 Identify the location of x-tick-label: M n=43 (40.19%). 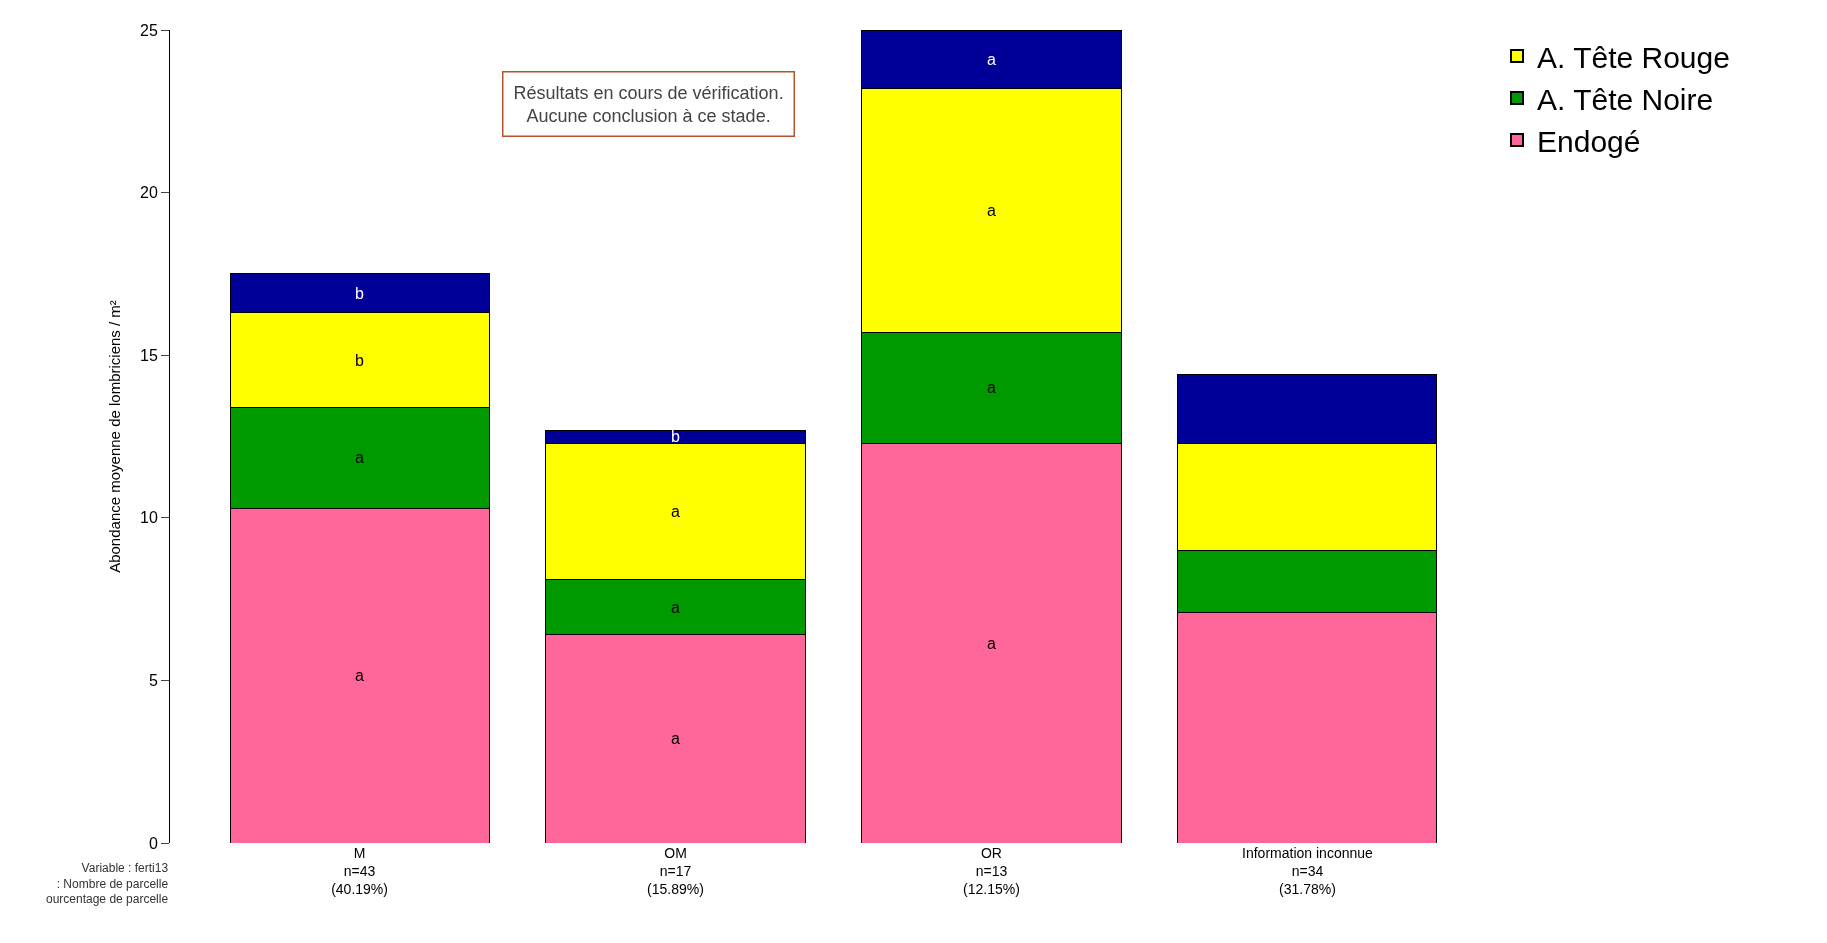
(359, 871).